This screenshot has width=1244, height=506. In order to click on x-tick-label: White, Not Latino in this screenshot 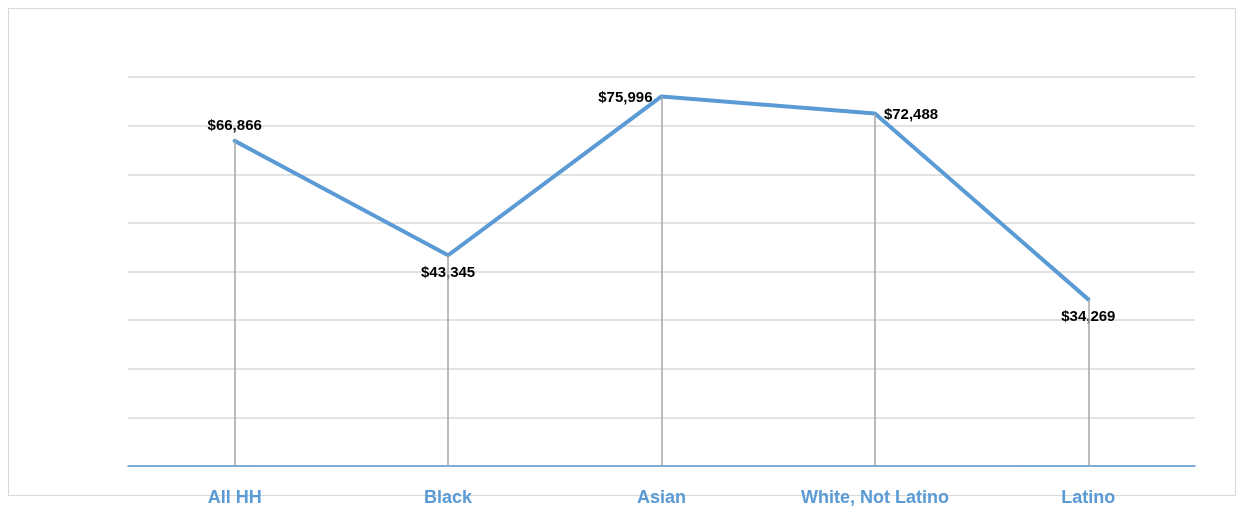, I will do `click(874, 496)`.